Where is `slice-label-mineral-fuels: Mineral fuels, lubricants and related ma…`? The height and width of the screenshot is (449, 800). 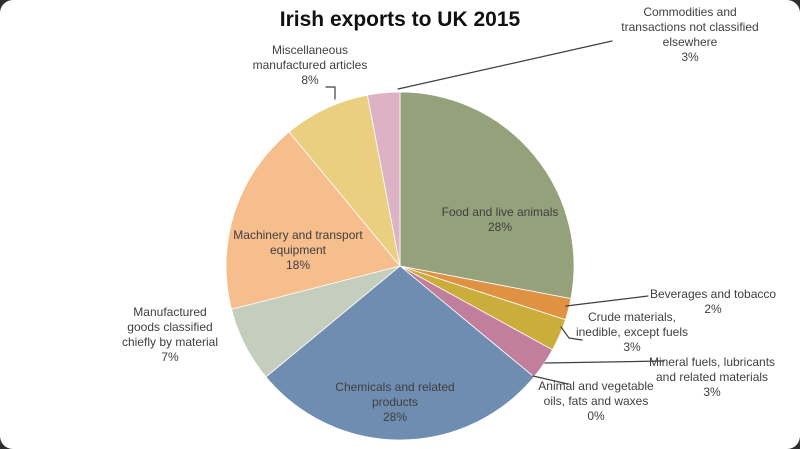 slice-label-mineral-fuels: Mineral fuels, lubricants and related ma… is located at coordinates (712, 377).